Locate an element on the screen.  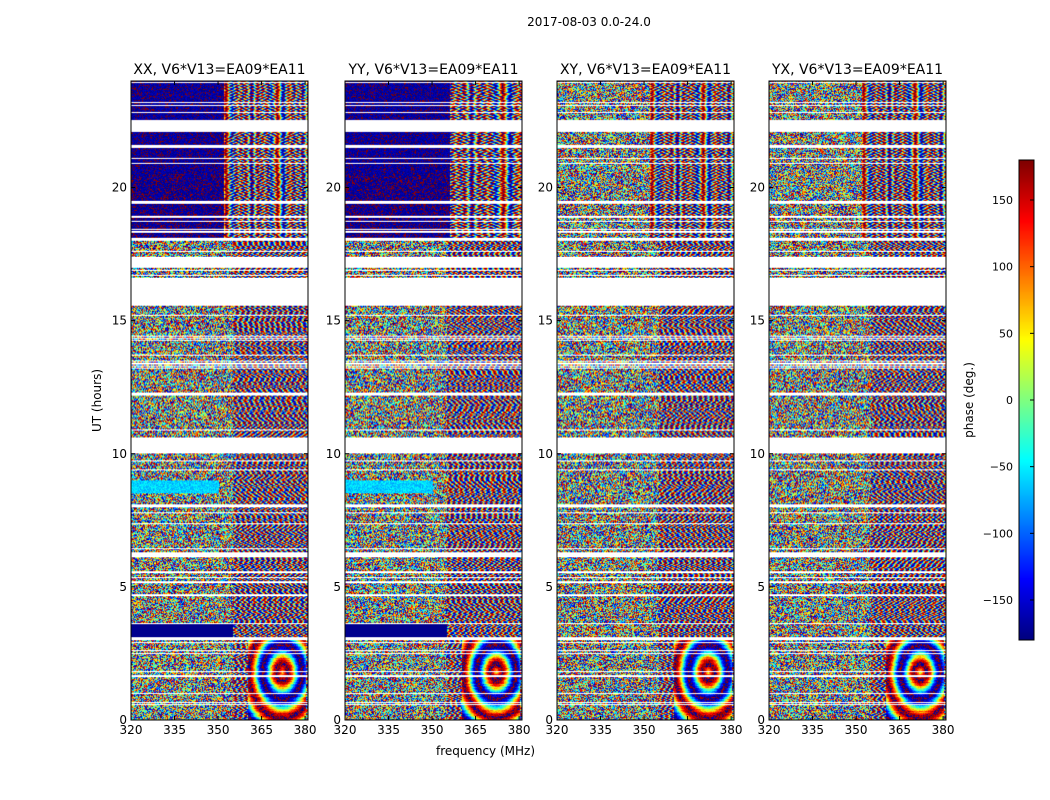
colorbar-tick-label: −100 is located at coordinates (998, 533).